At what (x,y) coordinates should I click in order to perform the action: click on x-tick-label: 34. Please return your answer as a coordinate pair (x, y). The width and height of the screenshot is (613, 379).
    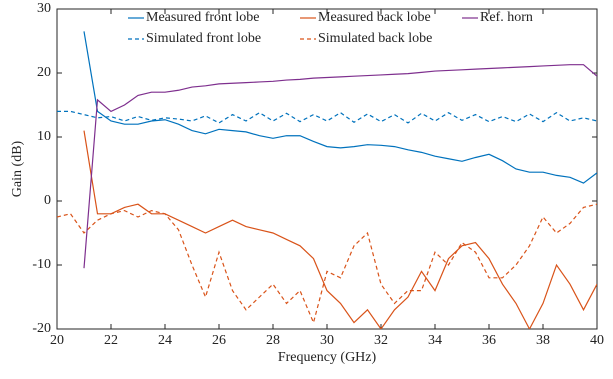
    Looking at the image, I should click on (435, 340).